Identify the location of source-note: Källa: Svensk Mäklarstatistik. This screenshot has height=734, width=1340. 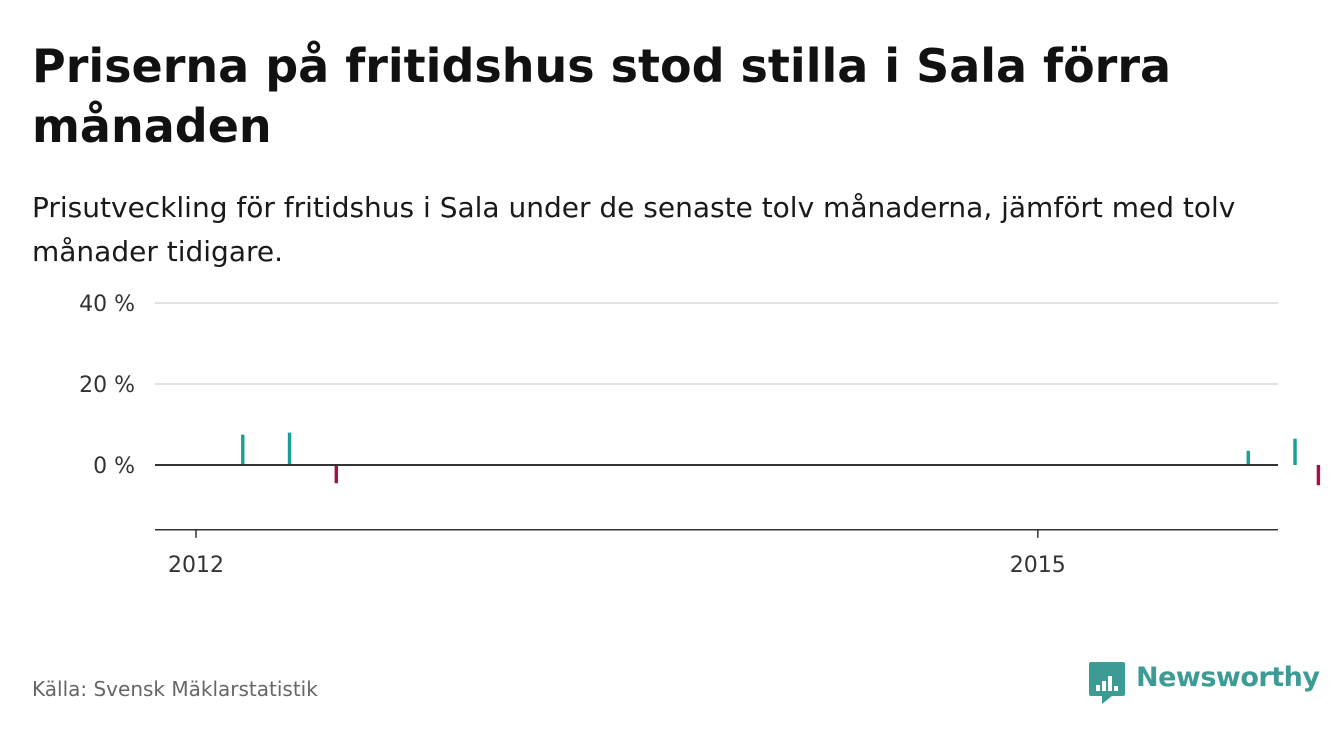
(175, 689).